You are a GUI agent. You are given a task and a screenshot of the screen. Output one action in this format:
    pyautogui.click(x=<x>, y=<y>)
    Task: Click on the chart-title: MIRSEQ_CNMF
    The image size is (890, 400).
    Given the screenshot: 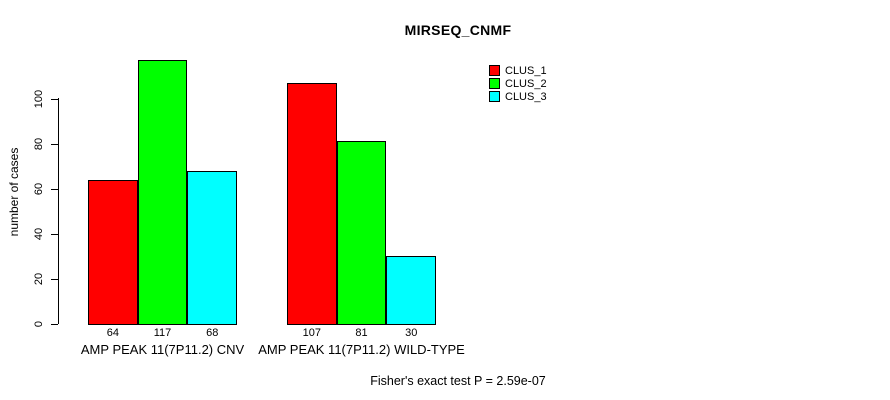 What is the action you would take?
    pyautogui.click(x=458, y=30)
    